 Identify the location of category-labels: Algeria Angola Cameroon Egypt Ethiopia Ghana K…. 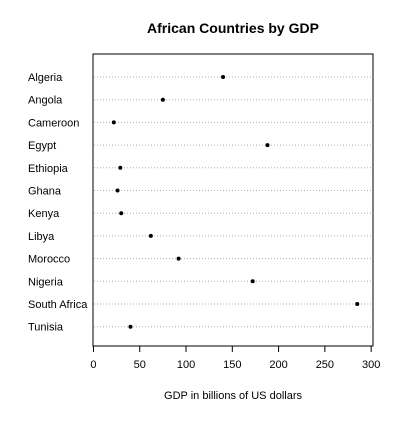
(58, 203).